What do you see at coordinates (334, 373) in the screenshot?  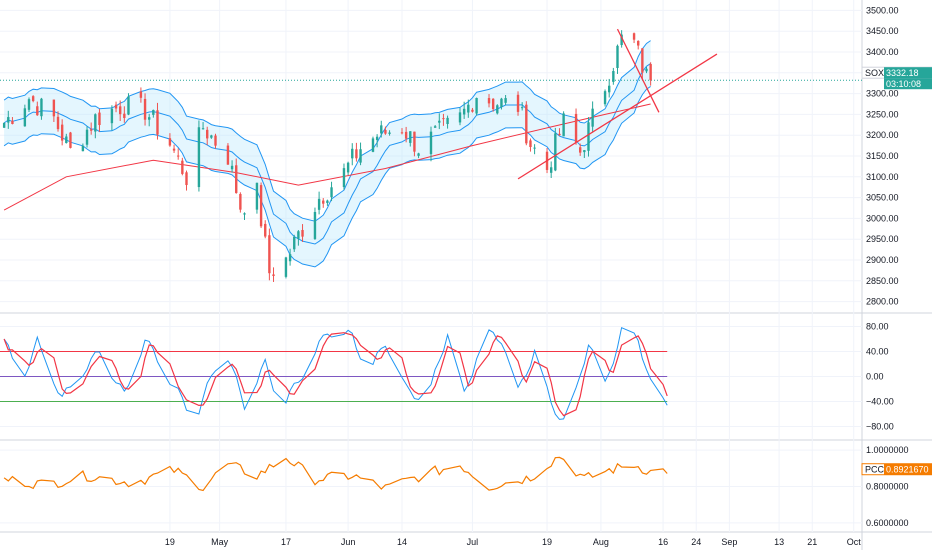 I see `oscillator-panel` at bounding box center [334, 373].